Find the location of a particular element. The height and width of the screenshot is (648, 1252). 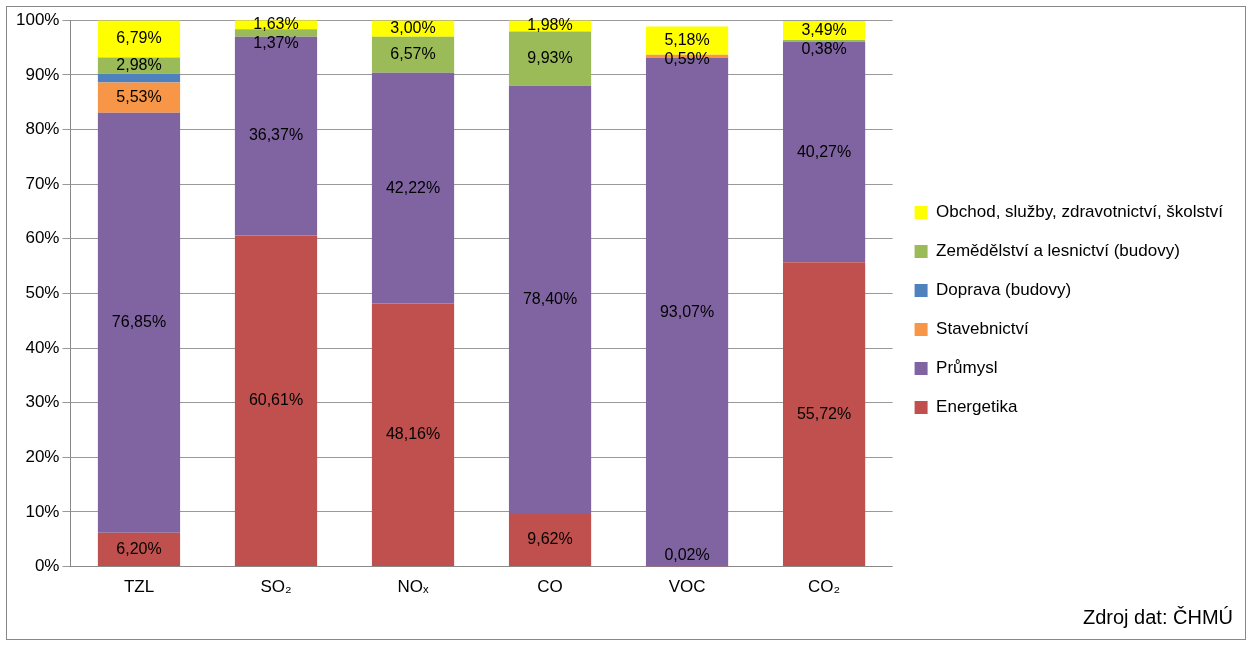

y-tick-label: 70% is located at coordinates (42, 183).